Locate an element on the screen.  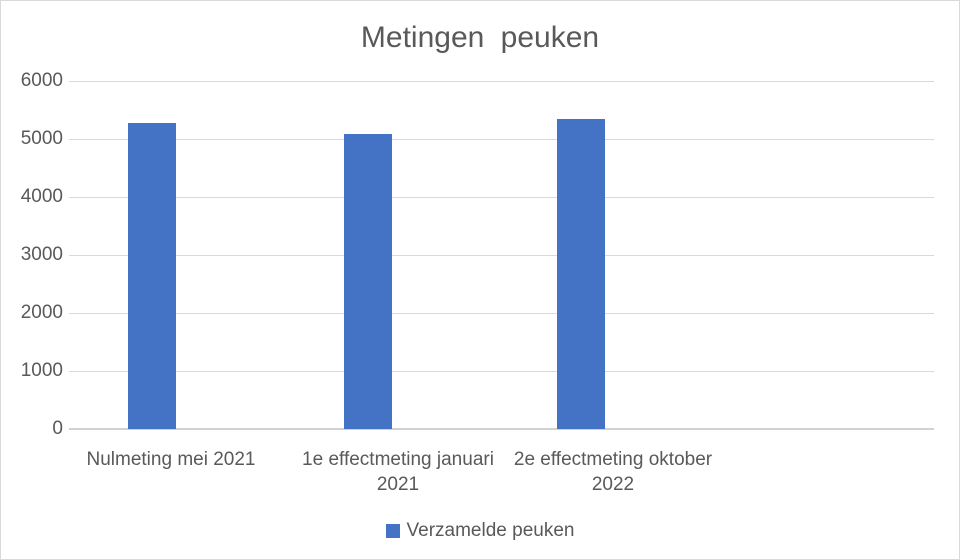
legend: Verzamelde peuken is located at coordinates (480, 531).